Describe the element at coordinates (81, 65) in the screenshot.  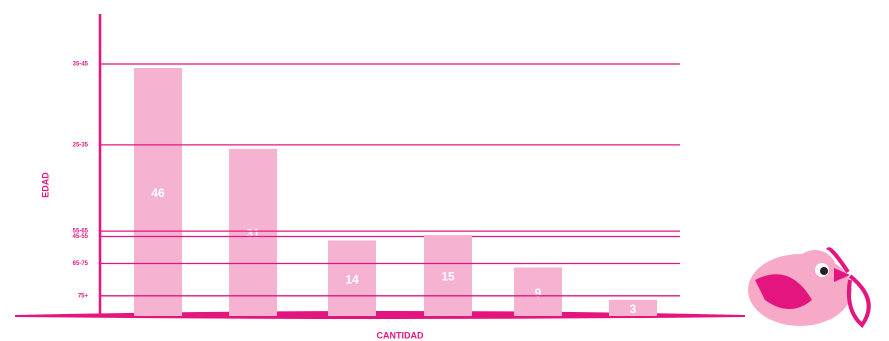
I see `y-tick-label: 35-45` at that location.